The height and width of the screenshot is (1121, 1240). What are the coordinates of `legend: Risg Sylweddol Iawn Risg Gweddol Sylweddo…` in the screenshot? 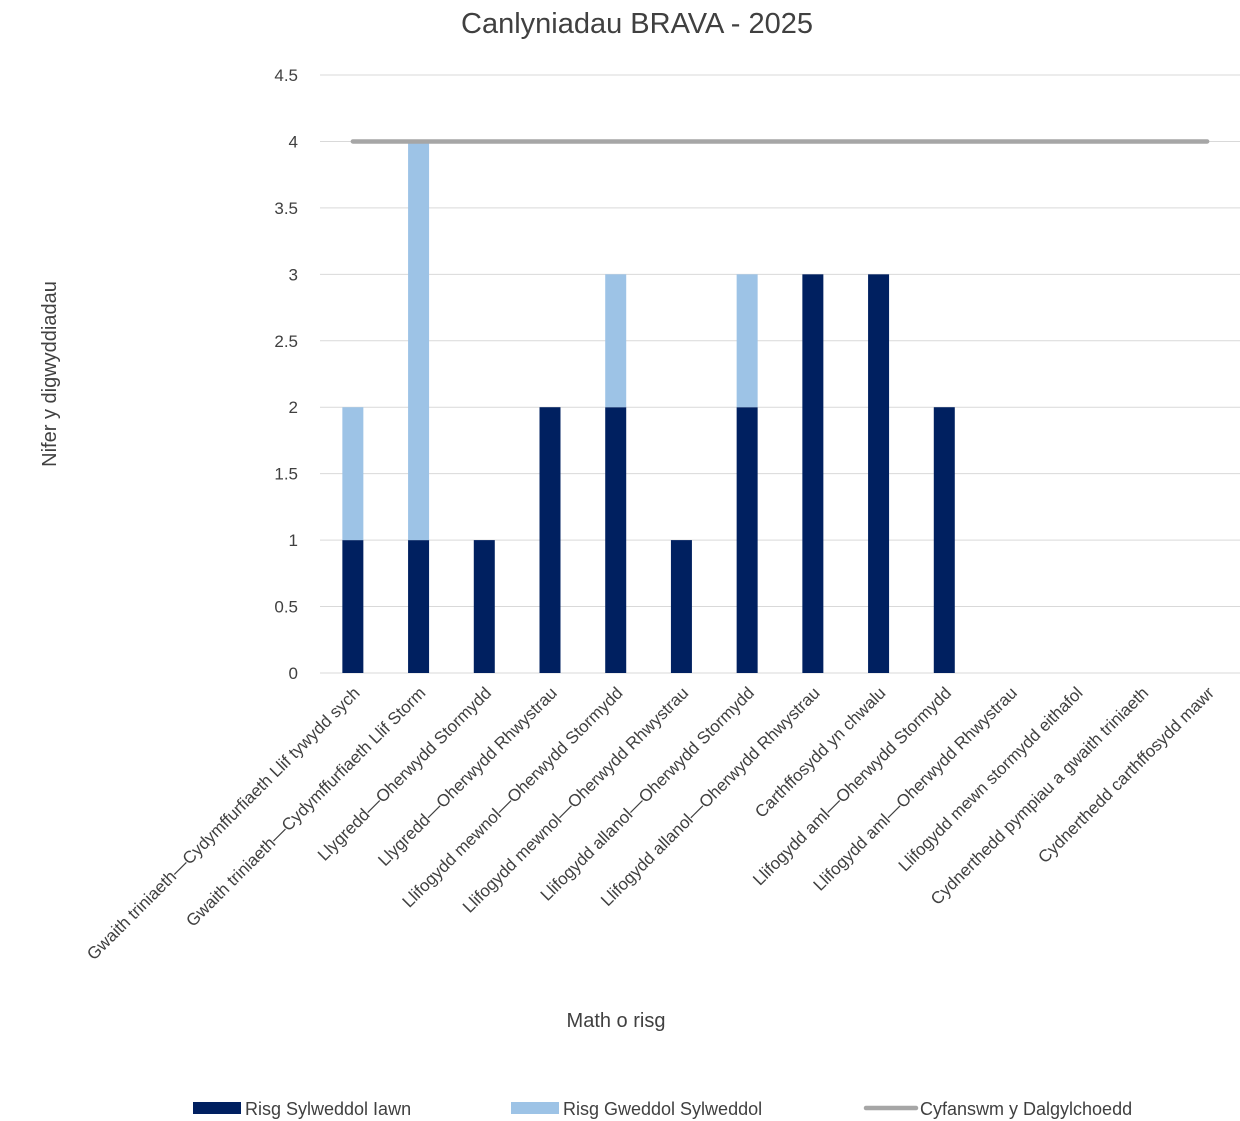 It's located at (662, 1109).